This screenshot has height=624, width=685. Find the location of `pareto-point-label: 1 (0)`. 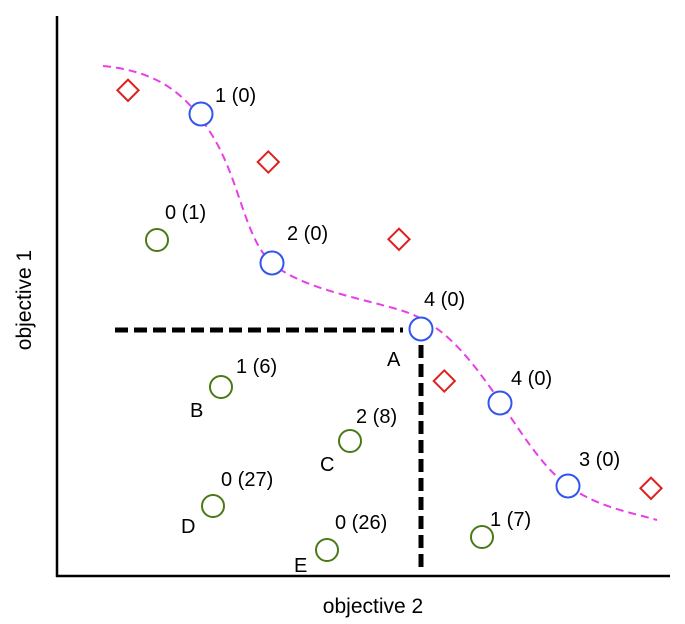

pareto-point-label: 1 (0) is located at coordinates (235, 96).